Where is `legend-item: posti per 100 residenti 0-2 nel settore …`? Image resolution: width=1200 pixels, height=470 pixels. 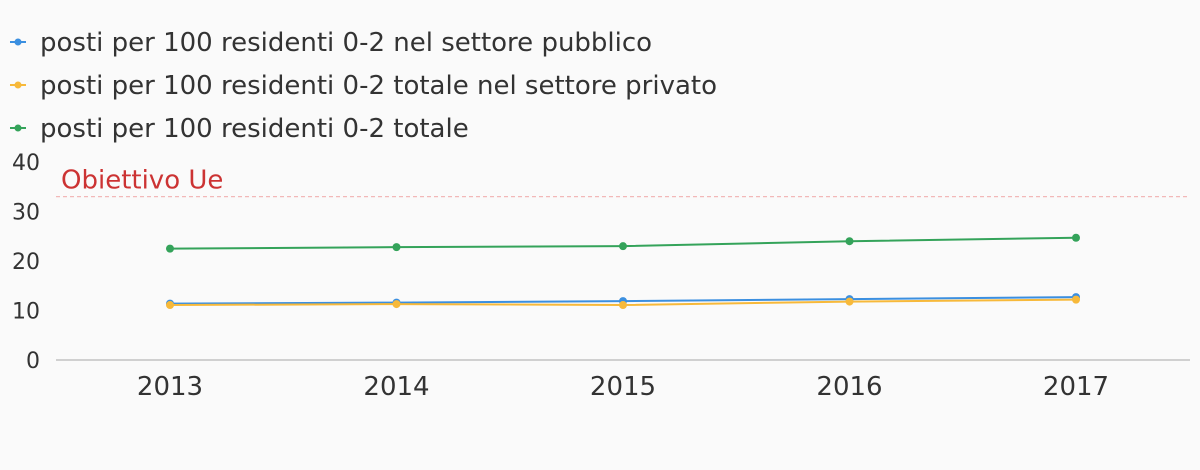 legend-item: posti per 100 residenti 0-2 nel settore … is located at coordinates (331, 43).